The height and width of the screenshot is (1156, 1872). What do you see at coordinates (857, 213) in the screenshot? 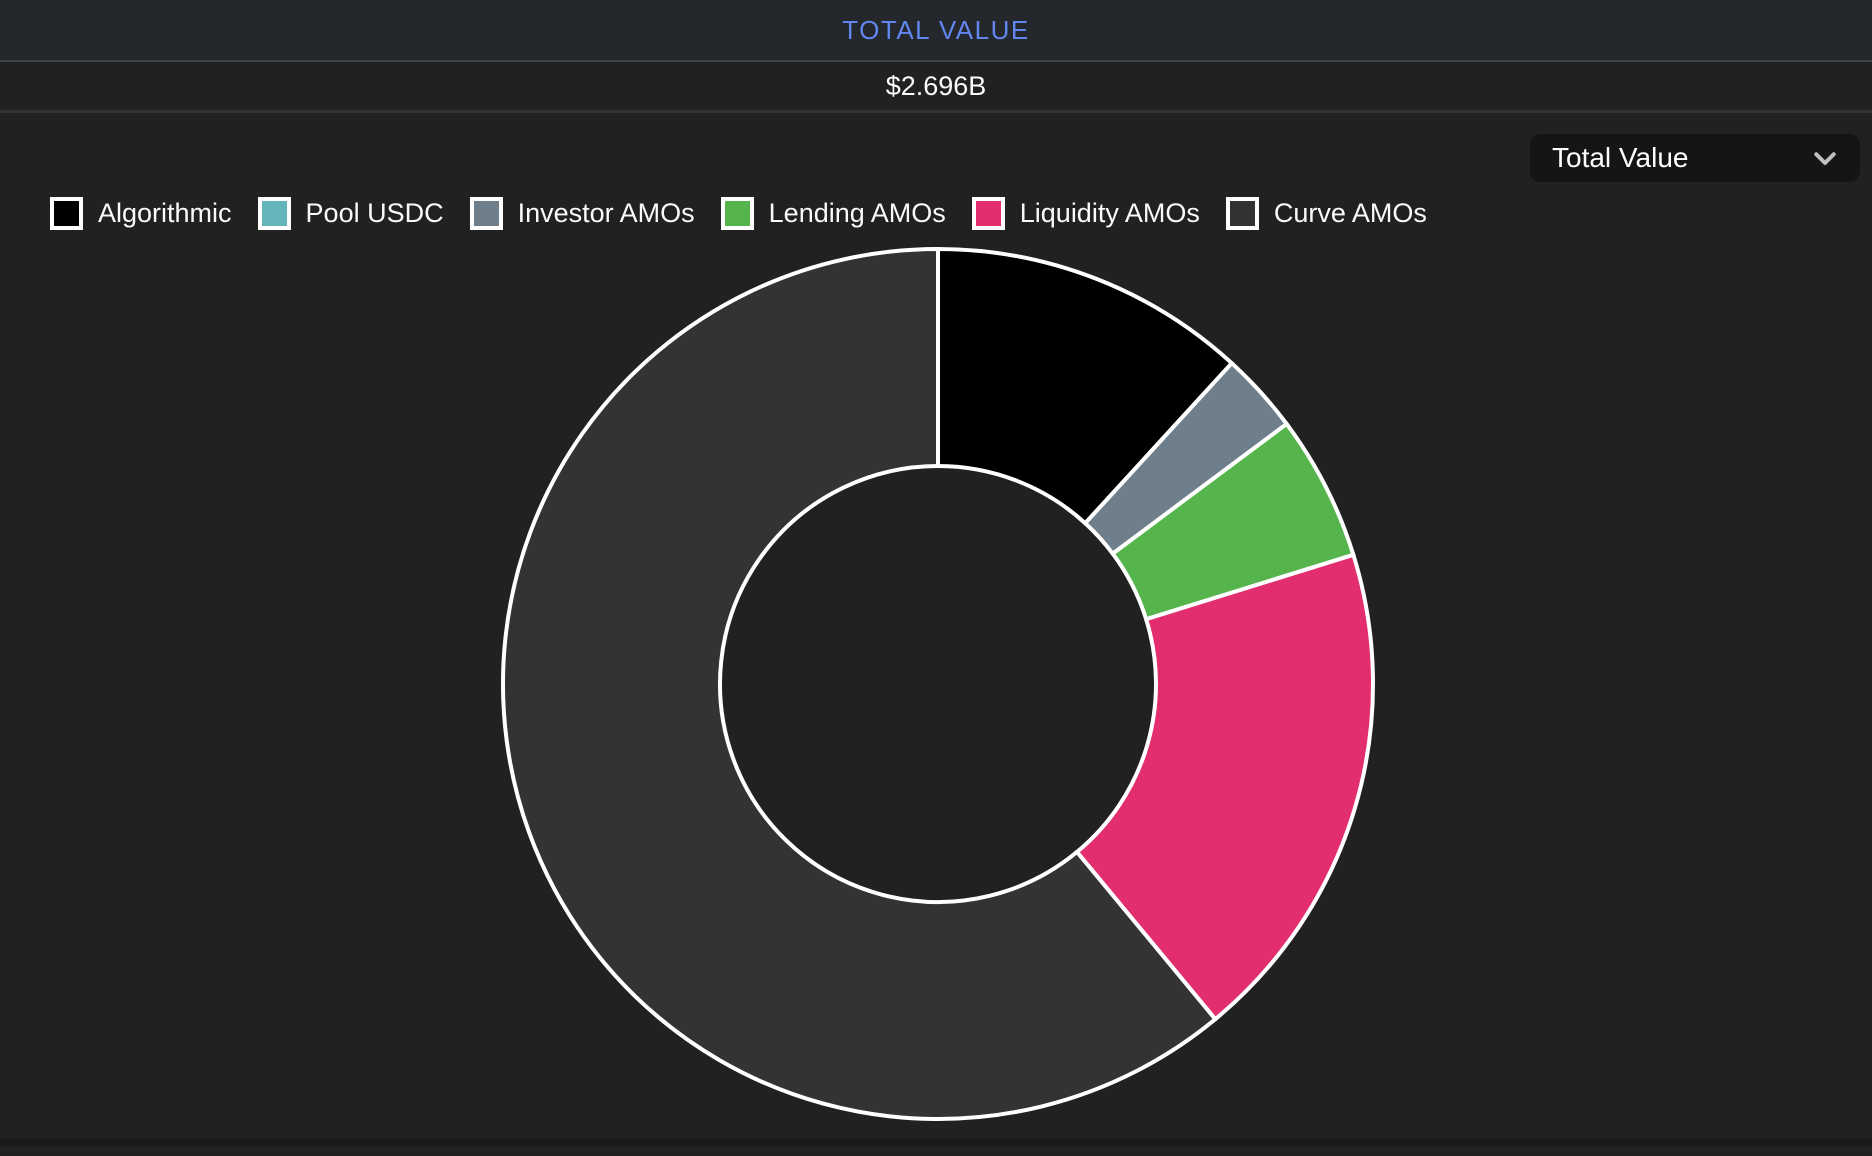
I see `legend-label: Lending AMOs` at bounding box center [857, 213].